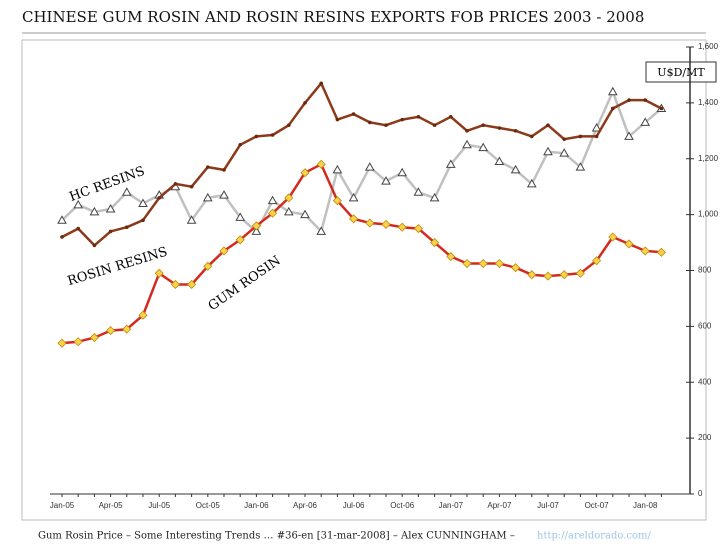 The image size is (728, 546). What do you see at coordinates (62, 505) in the screenshot?
I see `x-tick-label: Jan-05` at bounding box center [62, 505].